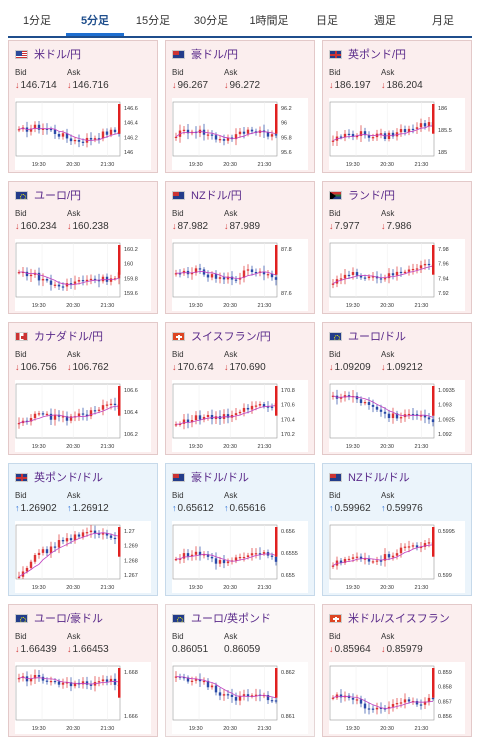 The width and height of the screenshot is (480, 740). Describe the element at coordinates (402, 508) in the screenshot. I see `ask-value: ↑0.59976` at that location.